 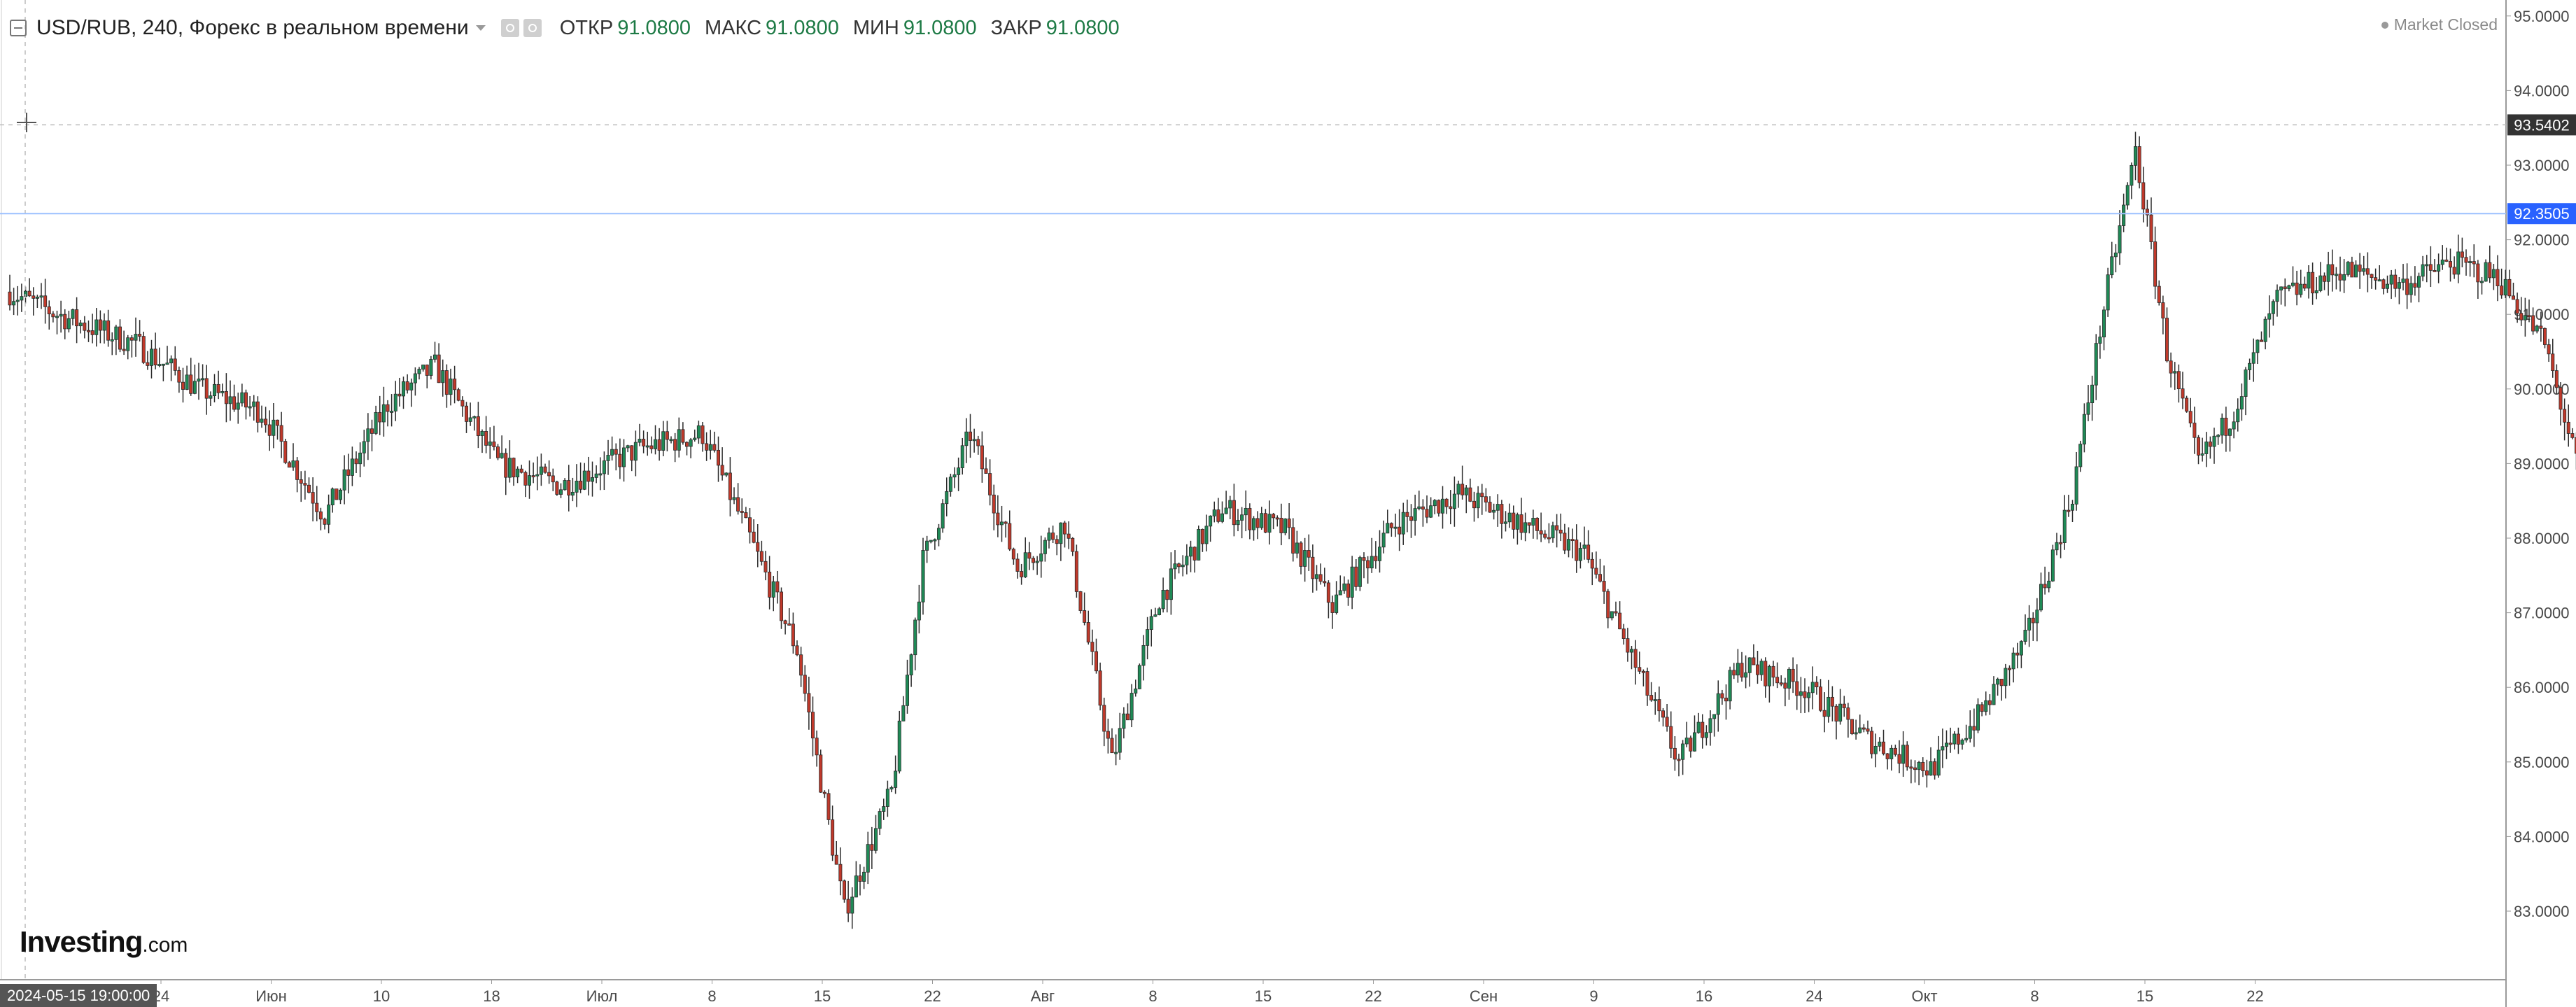 What do you see at coordinates (509, 28) in the screenshot?
I see `settings-icon` at bounding box center [509, 28].